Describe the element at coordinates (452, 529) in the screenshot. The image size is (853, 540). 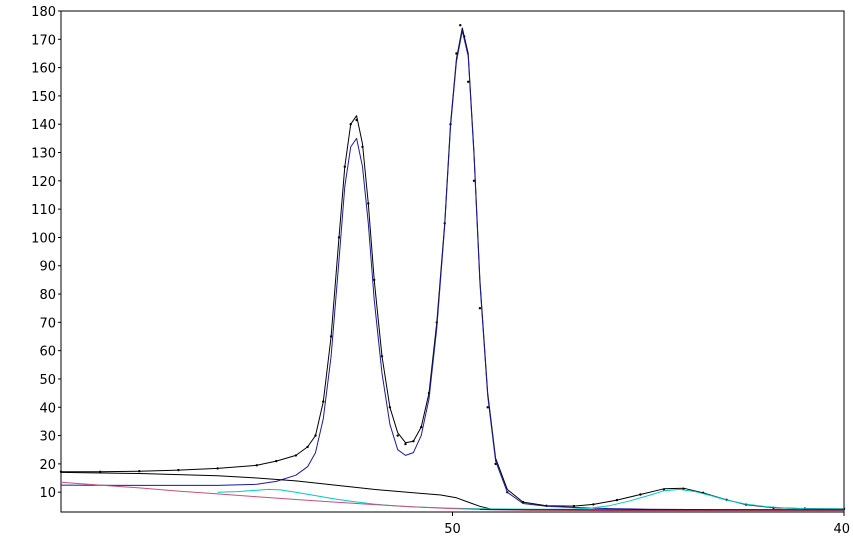
I see `x-tick-label: 50` at that location.